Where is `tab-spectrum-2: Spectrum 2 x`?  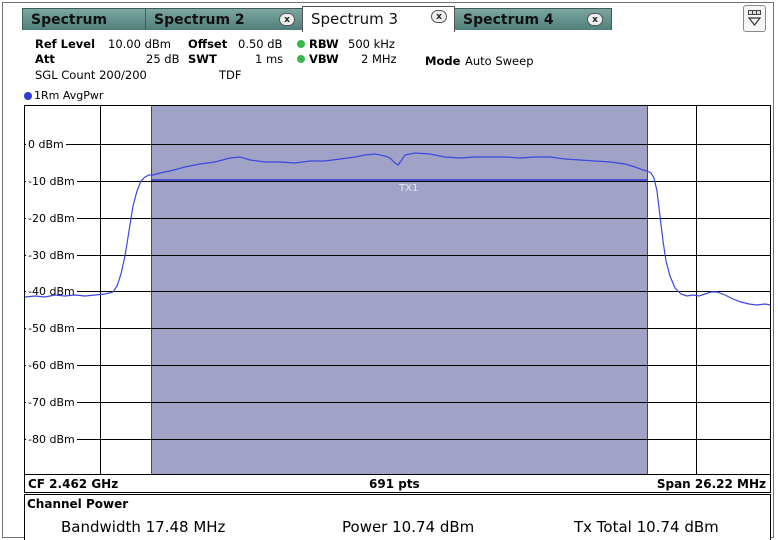
tab-spectrum-2: Spectrum 2 x is located at coordinates (224, 19).